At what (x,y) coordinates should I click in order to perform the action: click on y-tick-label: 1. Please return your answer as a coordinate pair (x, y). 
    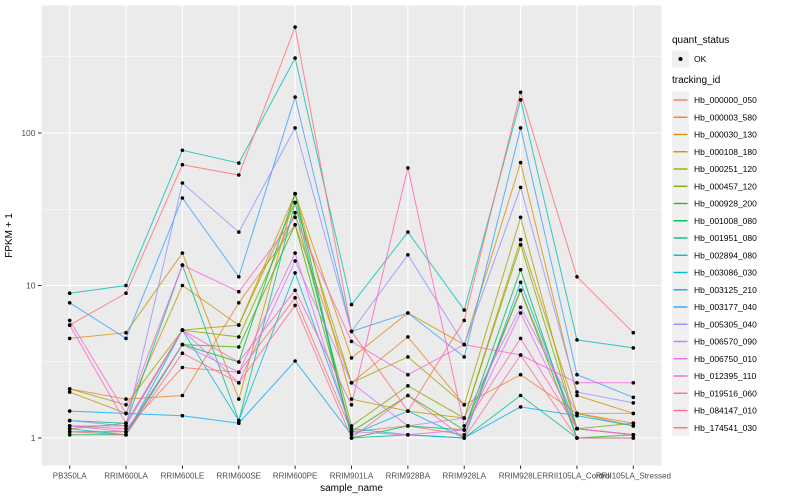
    Looking at the image, I should click on (33, 438).